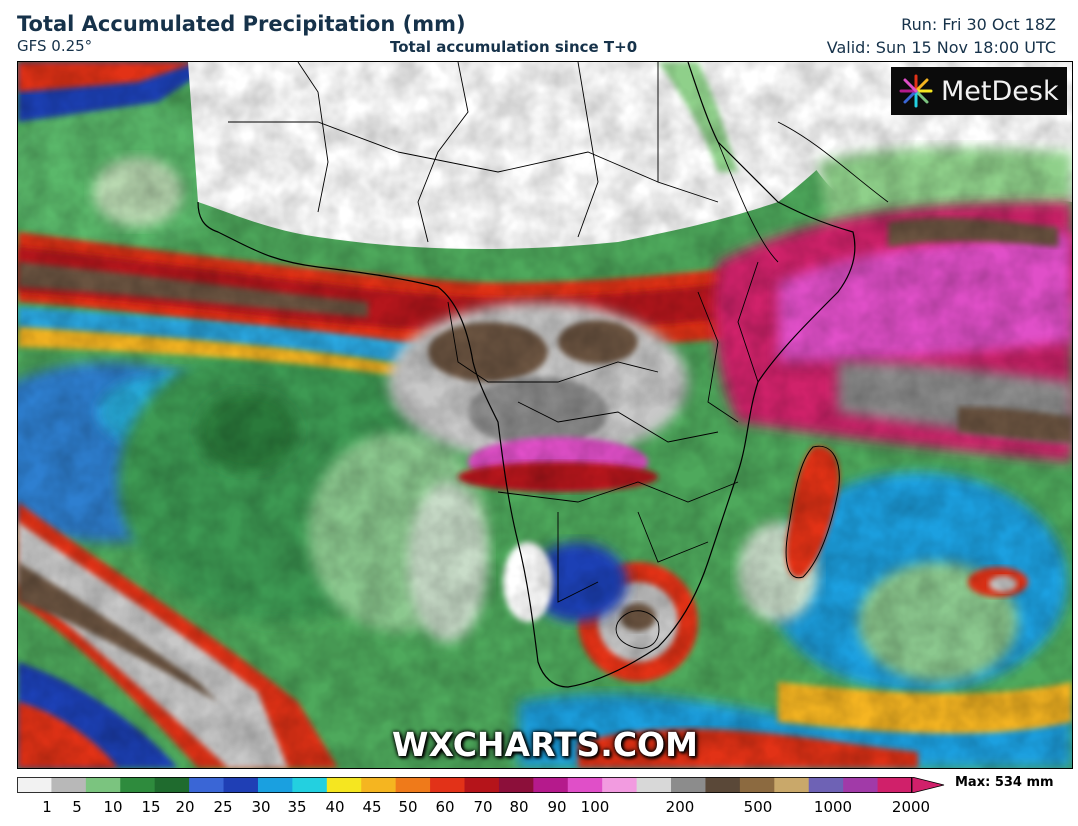  I want to click on legend-tick-label: 200, so click(680, 807).